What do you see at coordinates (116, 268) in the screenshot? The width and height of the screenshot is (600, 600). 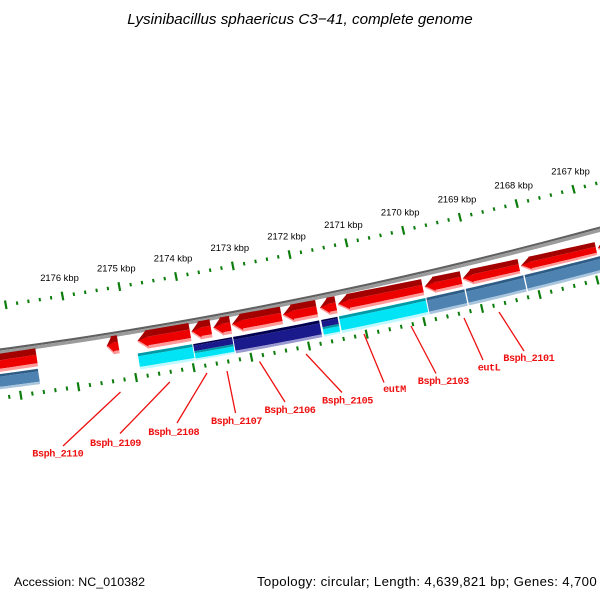 I see `svg-text: 2175 kbp` at bounding box center [116, 268].